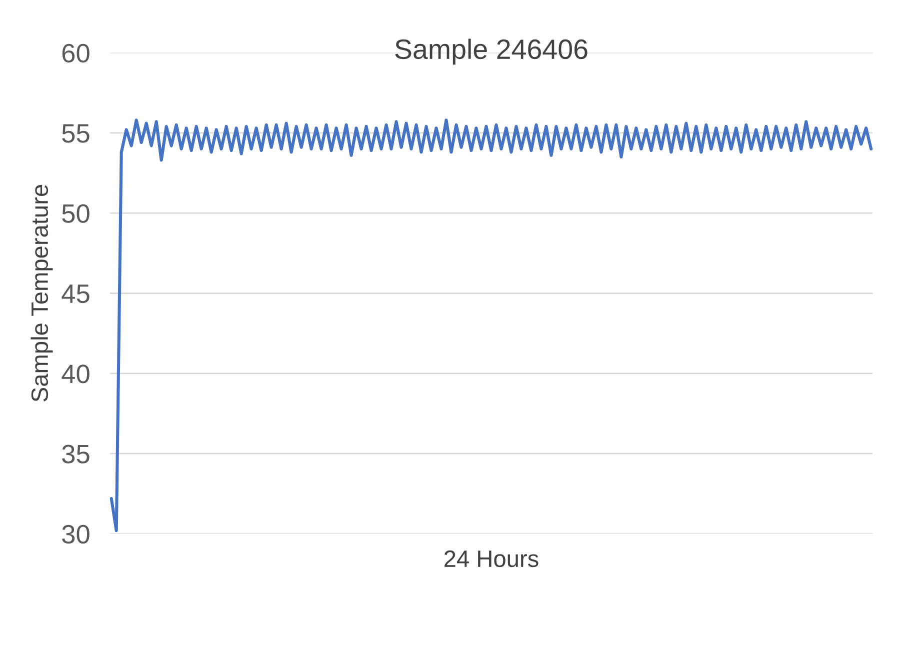  Describe the element at coordinates (76, 133) in the screenshot. I see `y-tick-label: 55` at that location.